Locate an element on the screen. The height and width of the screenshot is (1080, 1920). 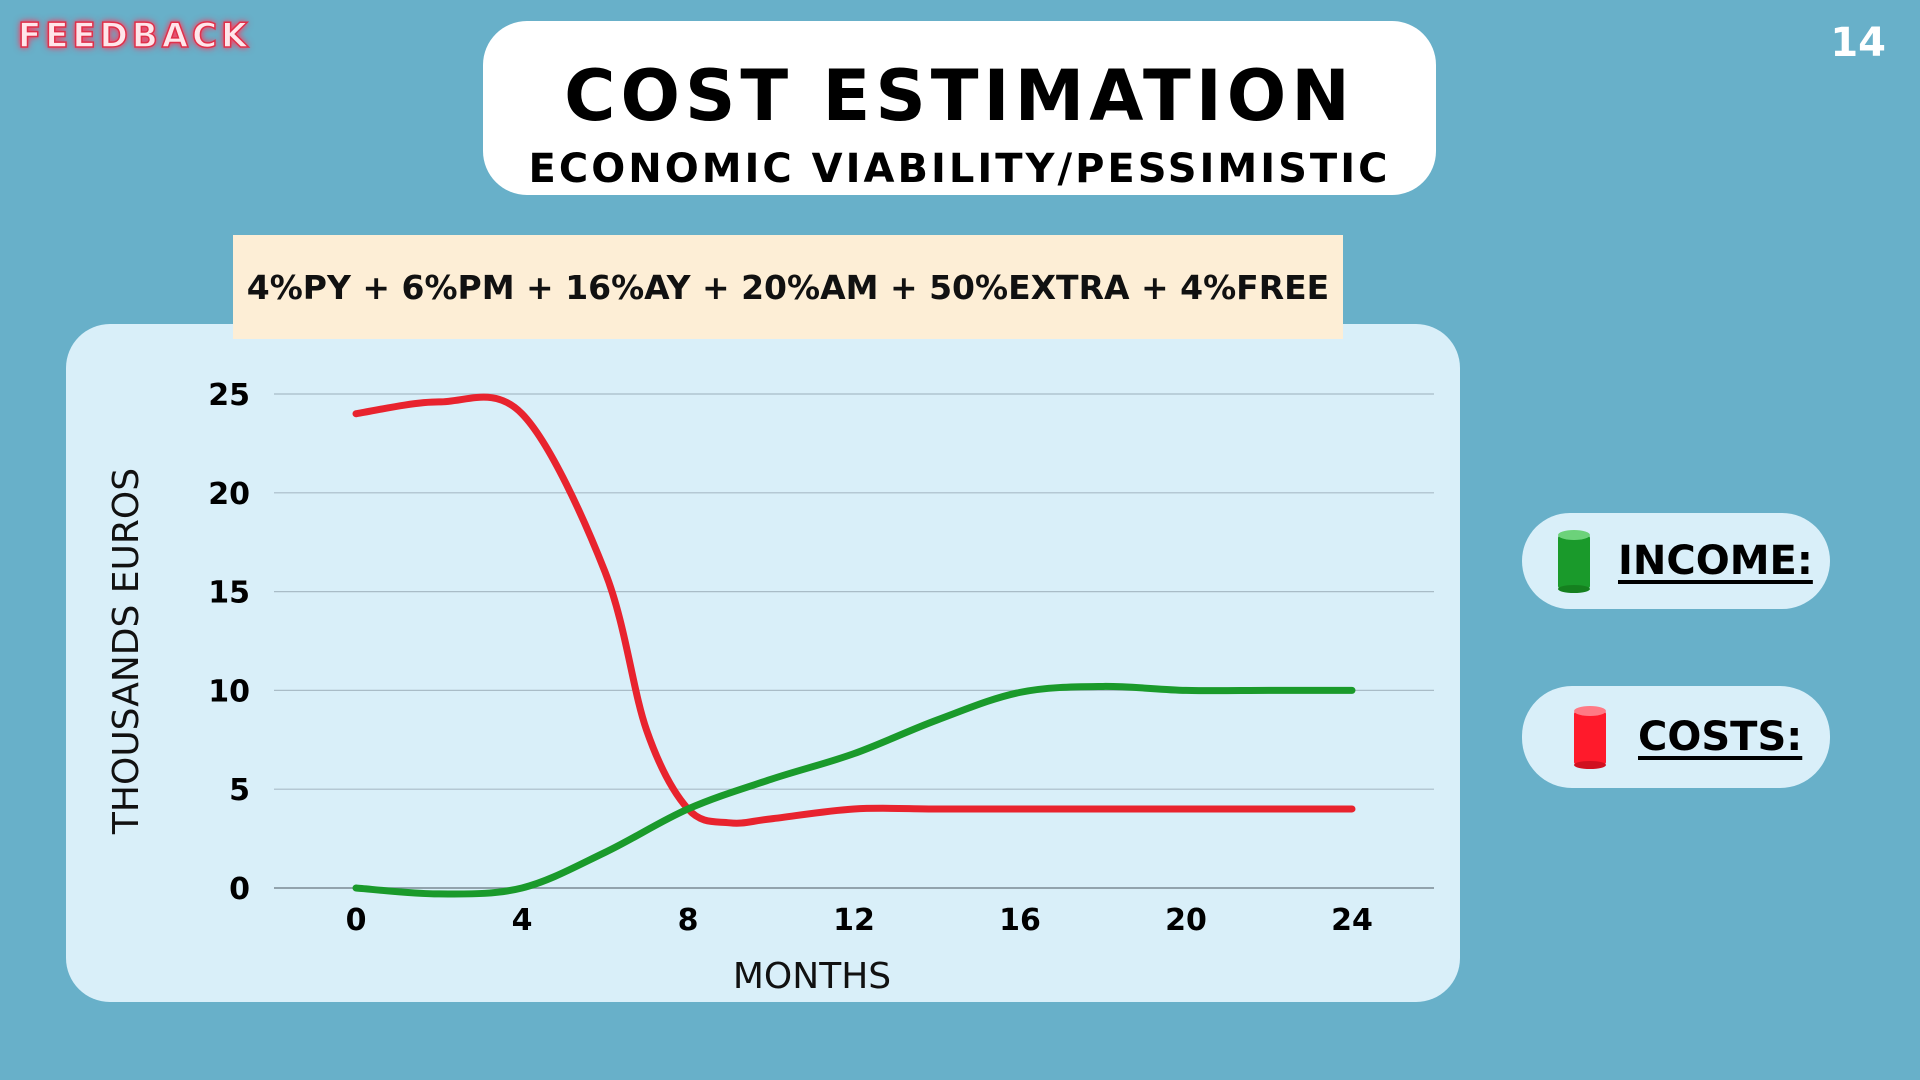
green-cylinder-icon is located at coordinates (1574, 561).